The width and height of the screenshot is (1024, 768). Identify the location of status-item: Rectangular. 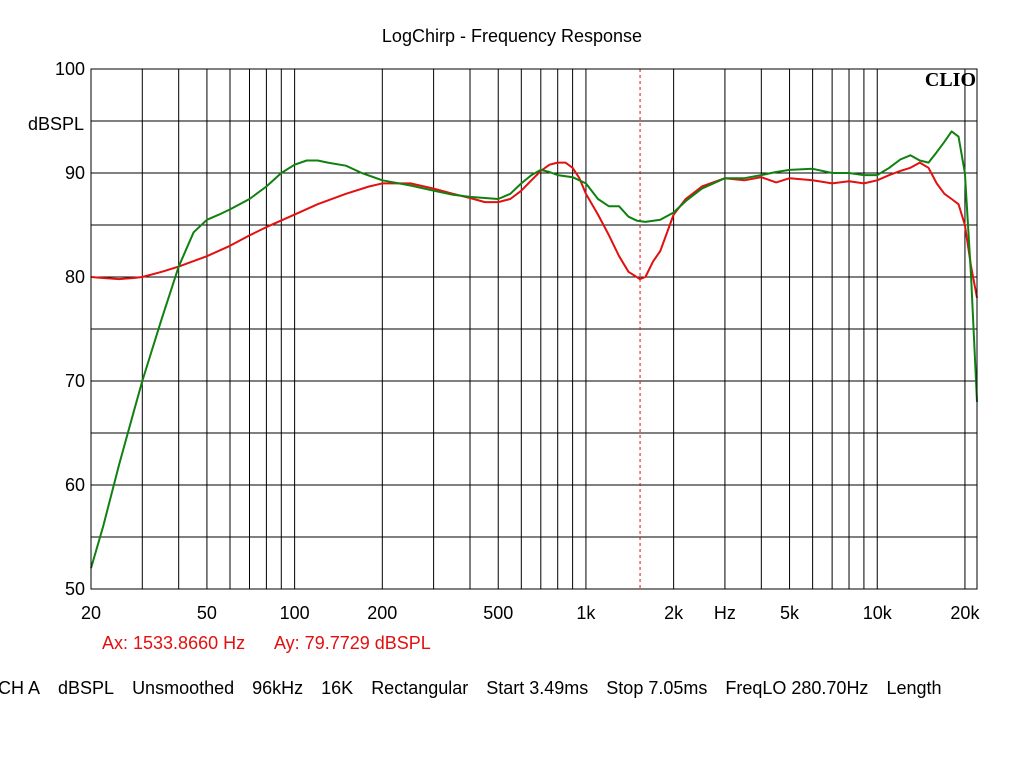
(420, 688).